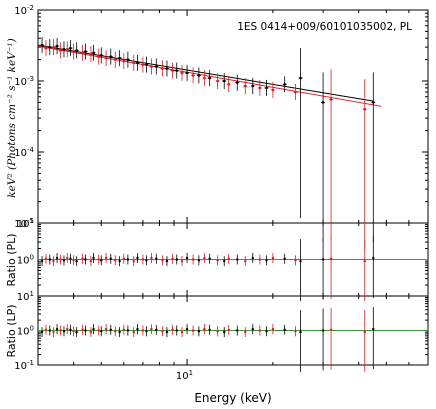 The image size is (436, 409). I want to click on y-axis-label-spectrum: keV² (Photons cm⁻² s⁻¹ keV⁻¹), so click(12, 117).